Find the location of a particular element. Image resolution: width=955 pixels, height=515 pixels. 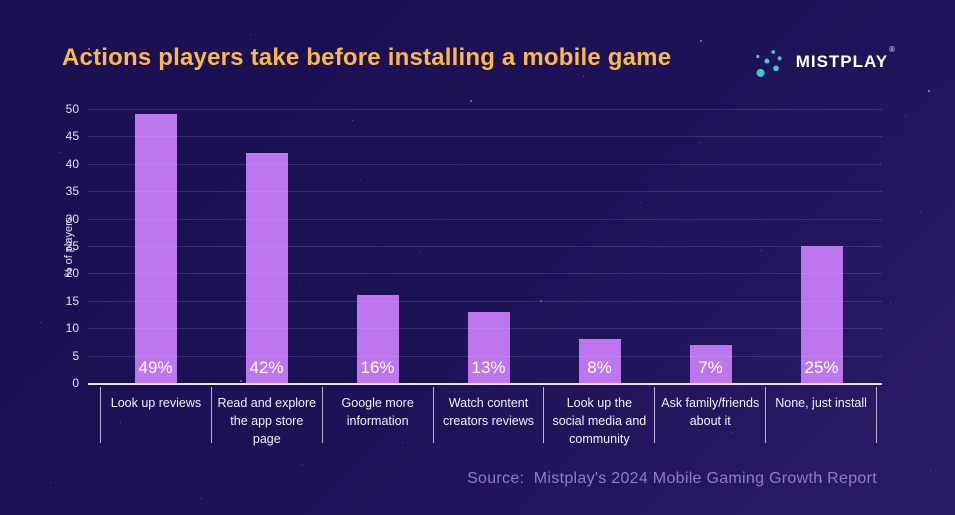

bar: 8% is located at coordinates (599, 361).